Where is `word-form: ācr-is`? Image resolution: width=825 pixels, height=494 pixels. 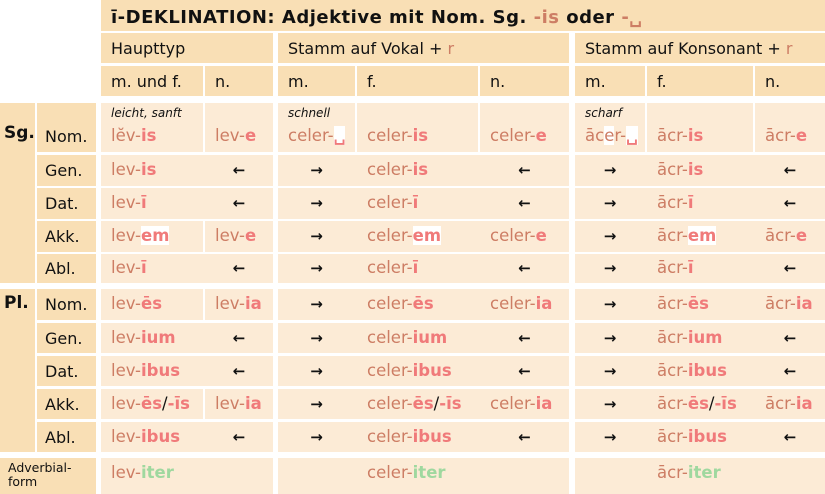 word-form: ācr-is is located at coordinates (680, 169).